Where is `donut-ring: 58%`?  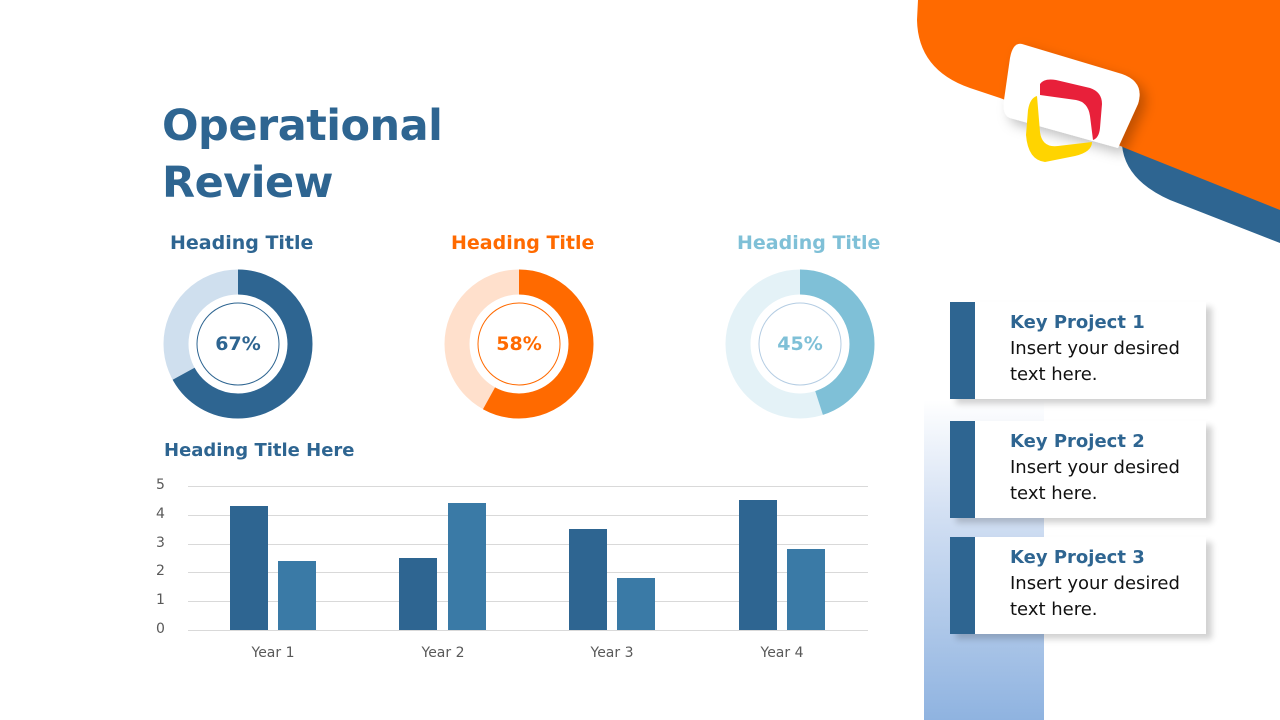
donut-ring: 58% is located at coordinates (519, 344).